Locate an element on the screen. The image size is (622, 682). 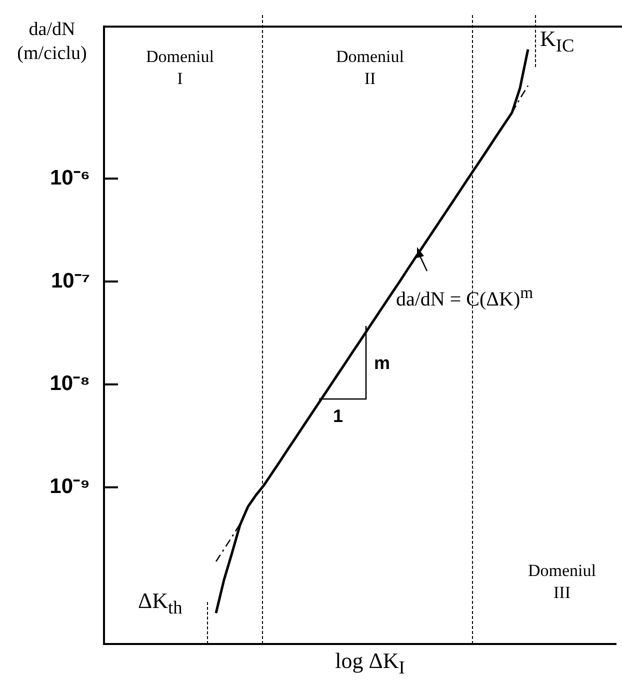
y-tick-label: 10⁻⁷ is located at coordinates (70, 280).